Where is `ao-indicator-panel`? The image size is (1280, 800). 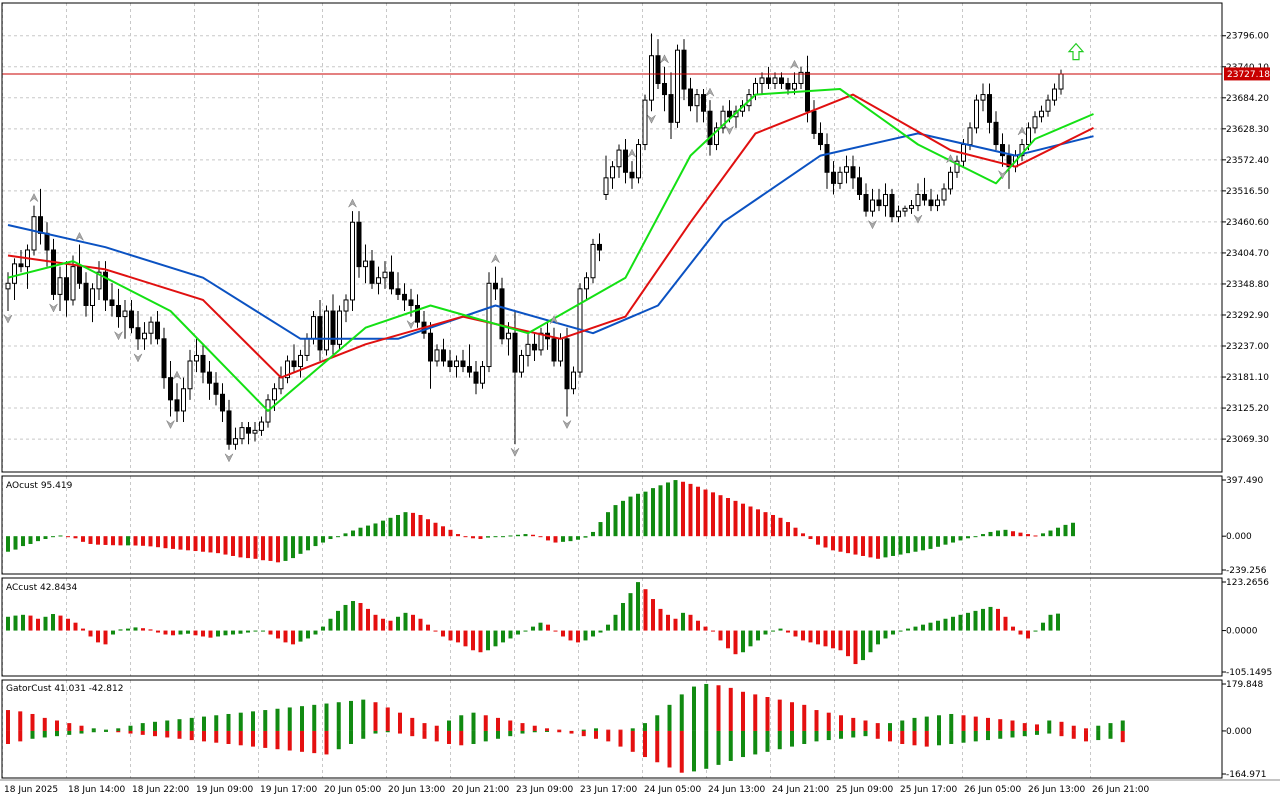
ao-indicator-panel is located at coordinates (540, 521).